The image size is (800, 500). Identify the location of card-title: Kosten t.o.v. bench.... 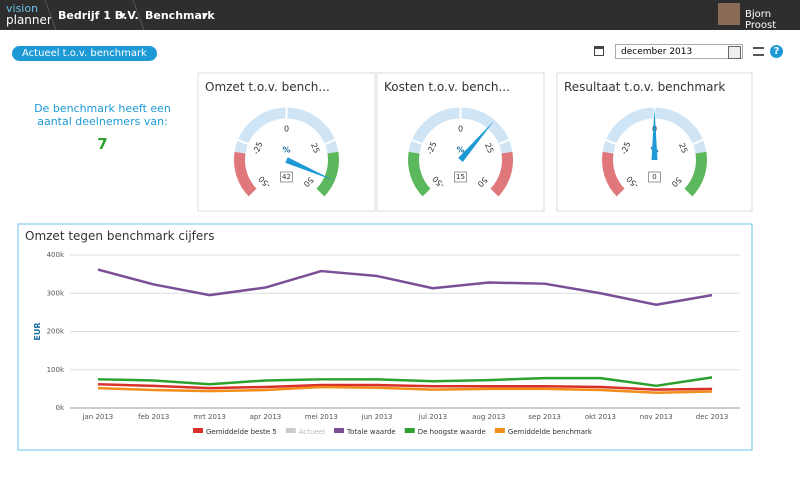
(447, 87).